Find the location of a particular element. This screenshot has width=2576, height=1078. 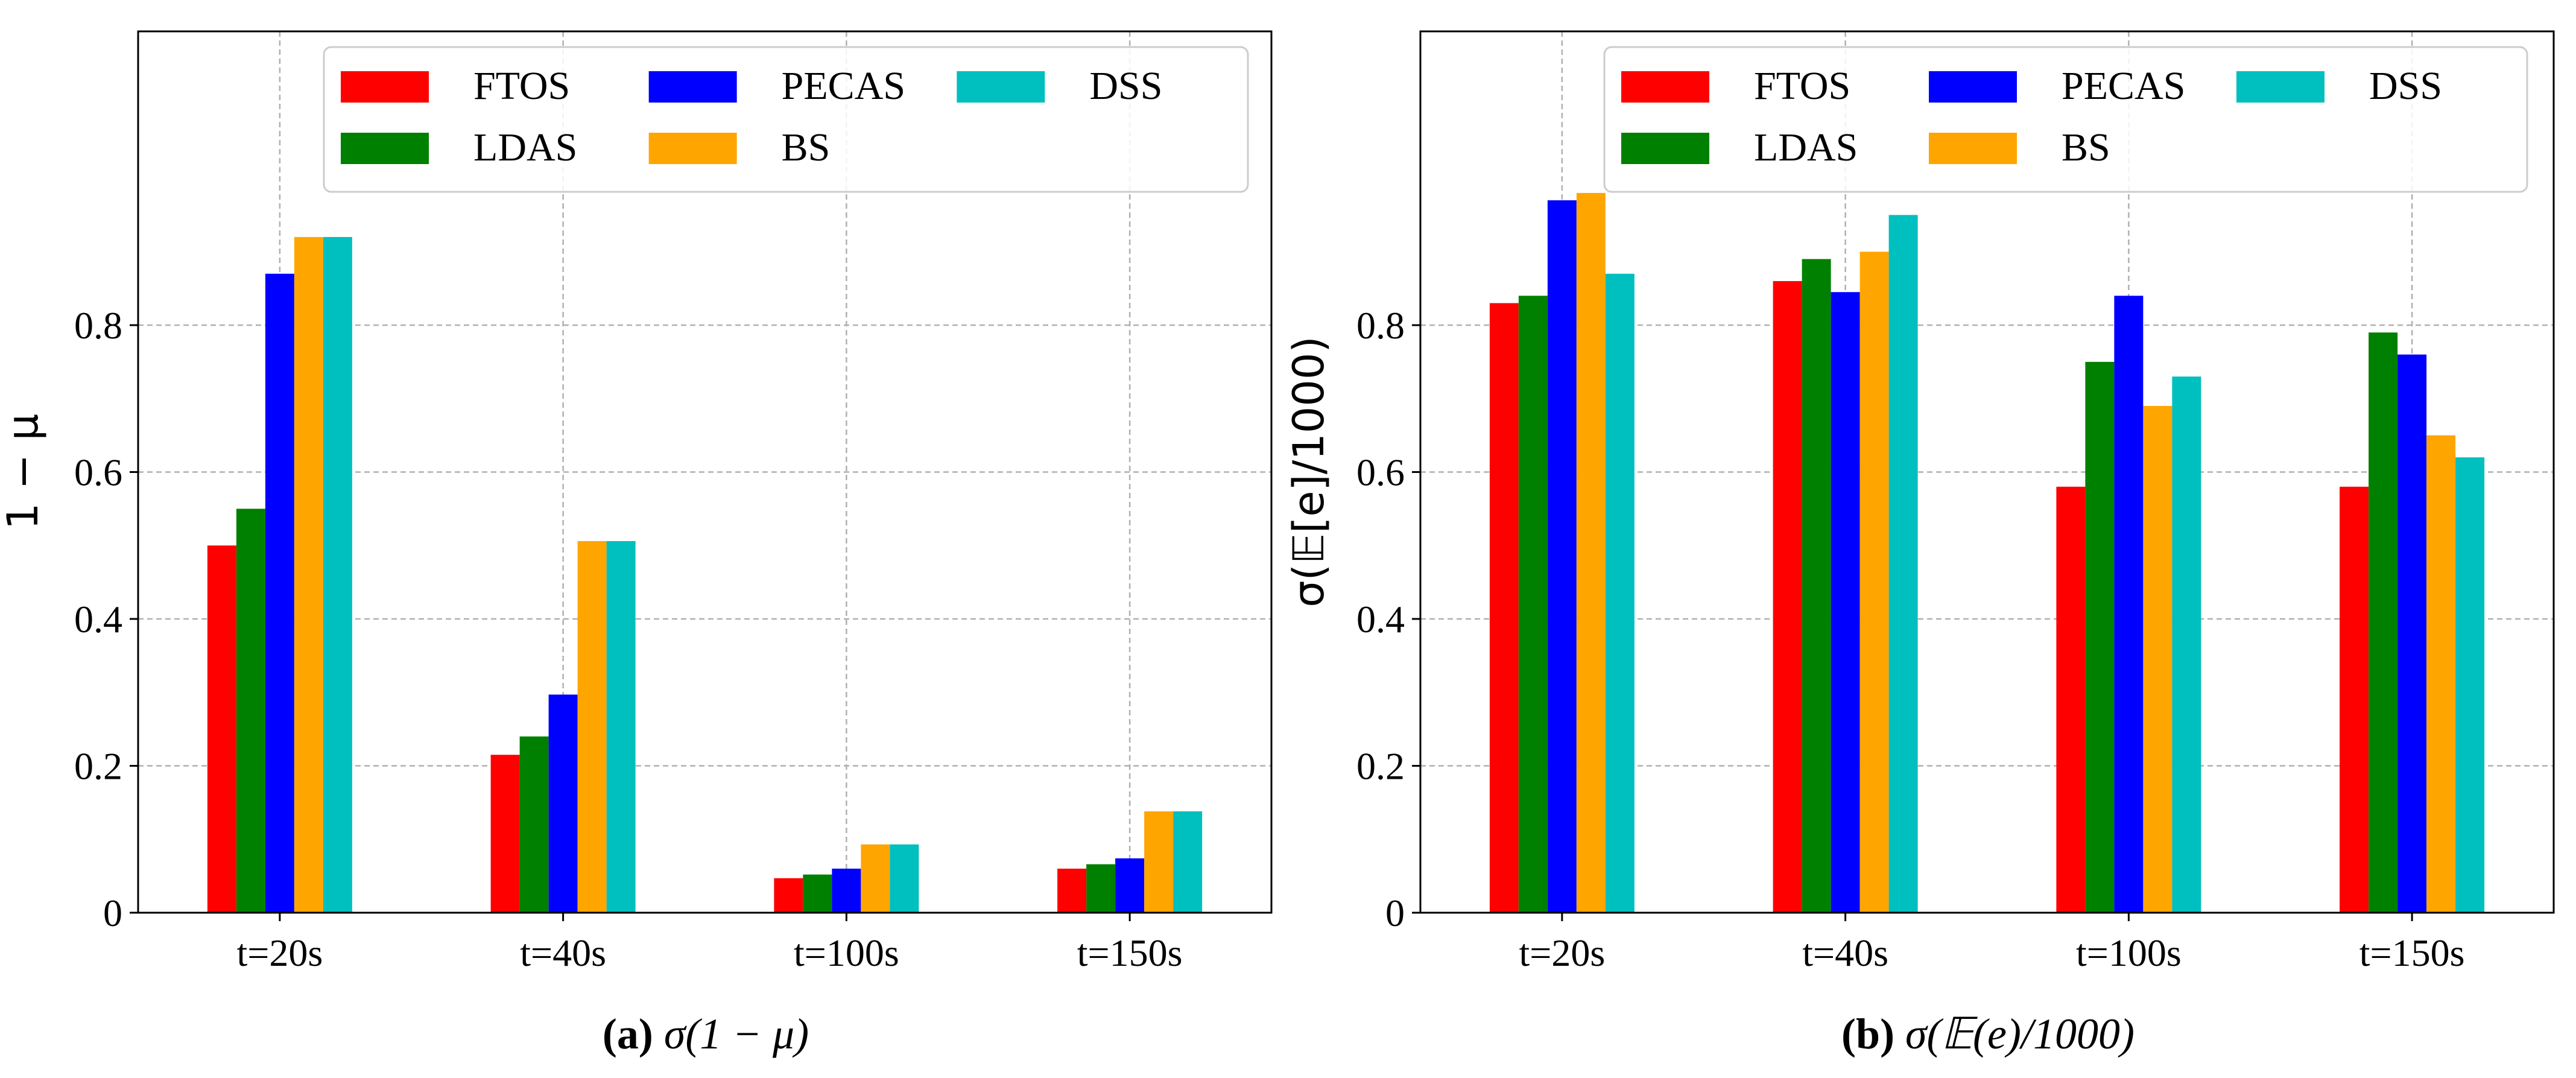

caption-letter: (b) is located at coordinates (1867, 1034).